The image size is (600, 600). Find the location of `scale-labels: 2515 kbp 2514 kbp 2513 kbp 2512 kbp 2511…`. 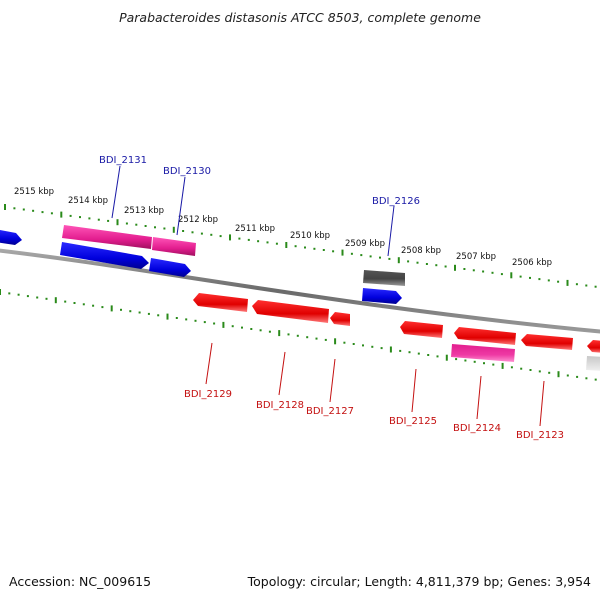

scale-labels: 2515 kbp 2514 kbp 2513 kbp 2512 kbp 2511… is located at coordinates (283, 227).